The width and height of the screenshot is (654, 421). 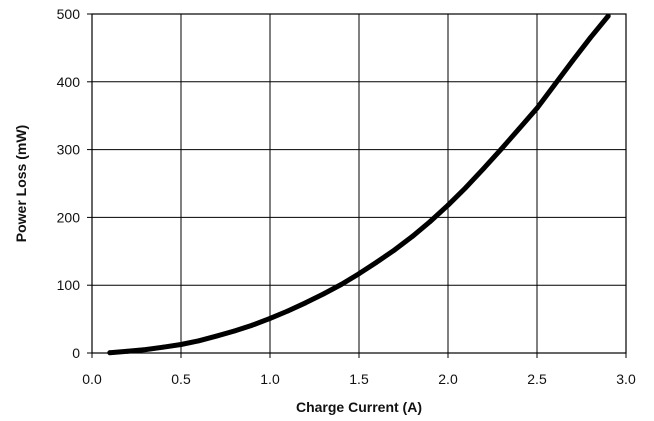 I want to click on x-tick-label: 0.0, so click(x=92, y=379).